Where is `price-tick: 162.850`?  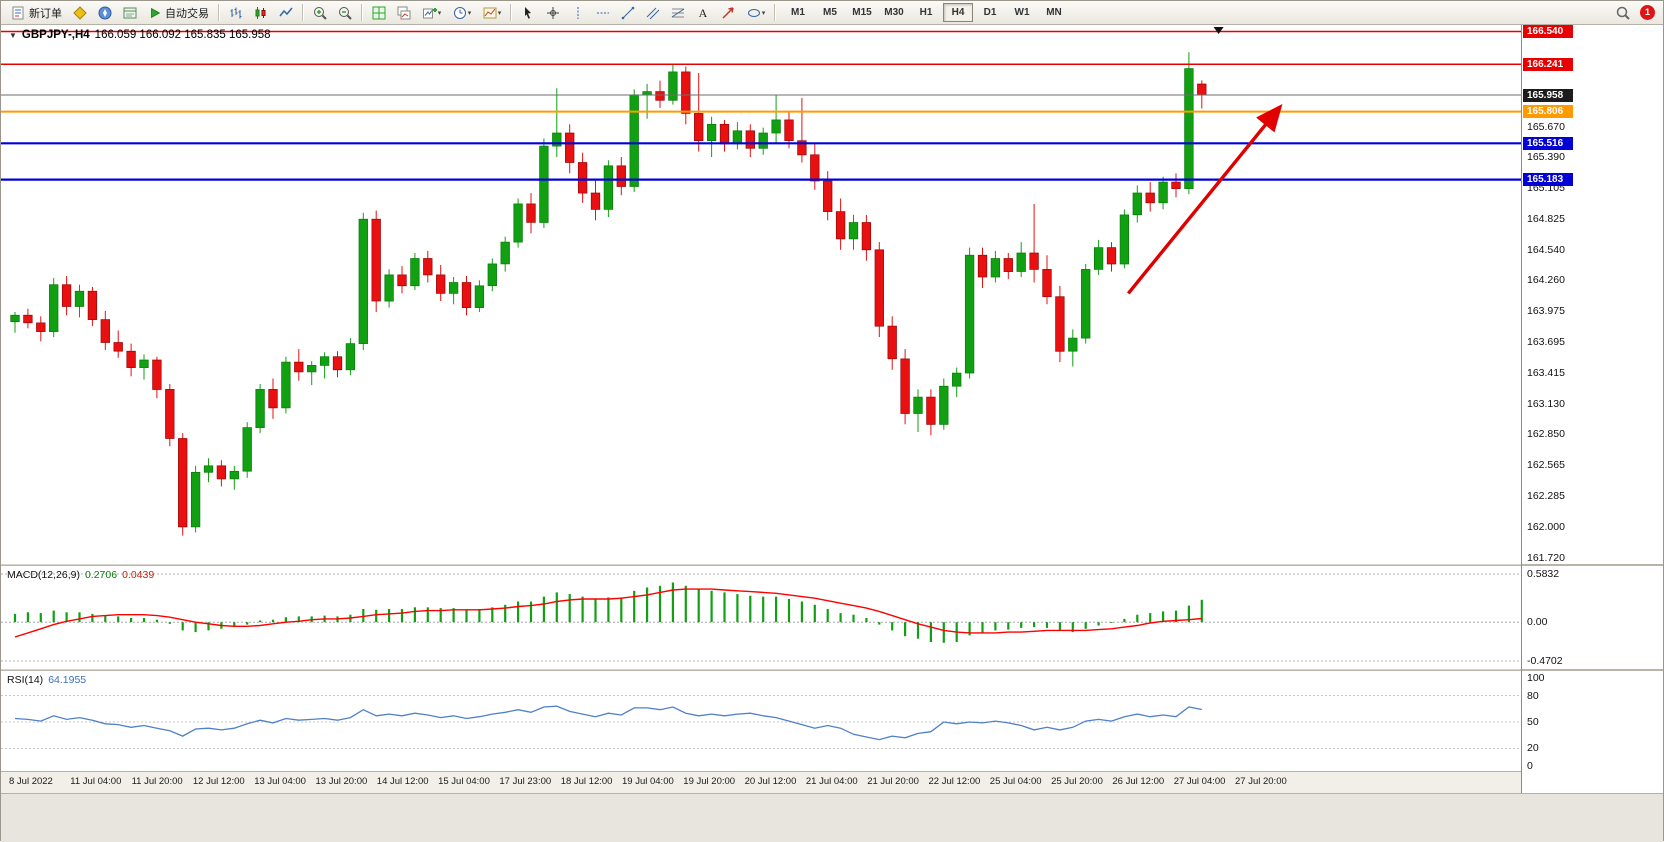 price-tick: 162.850 is located at coordinates (1546, 434).